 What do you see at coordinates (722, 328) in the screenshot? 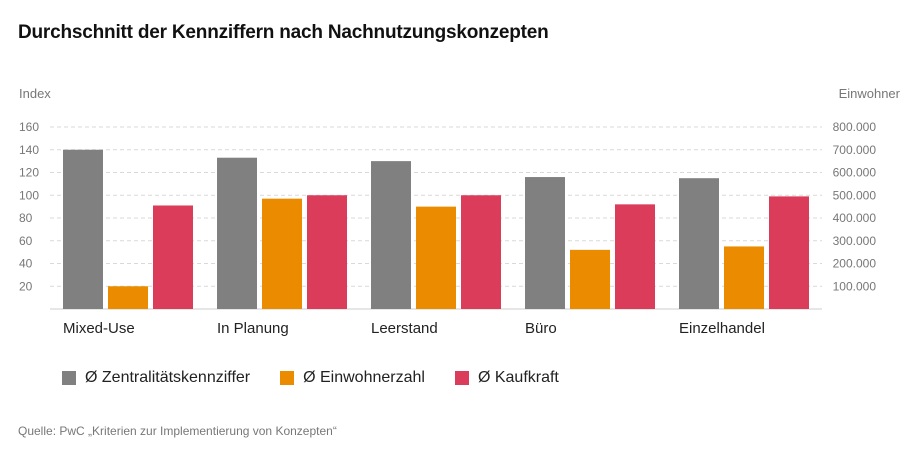
I see `x-tick-label: Einzelhandel` at bounding box center [722, 328].